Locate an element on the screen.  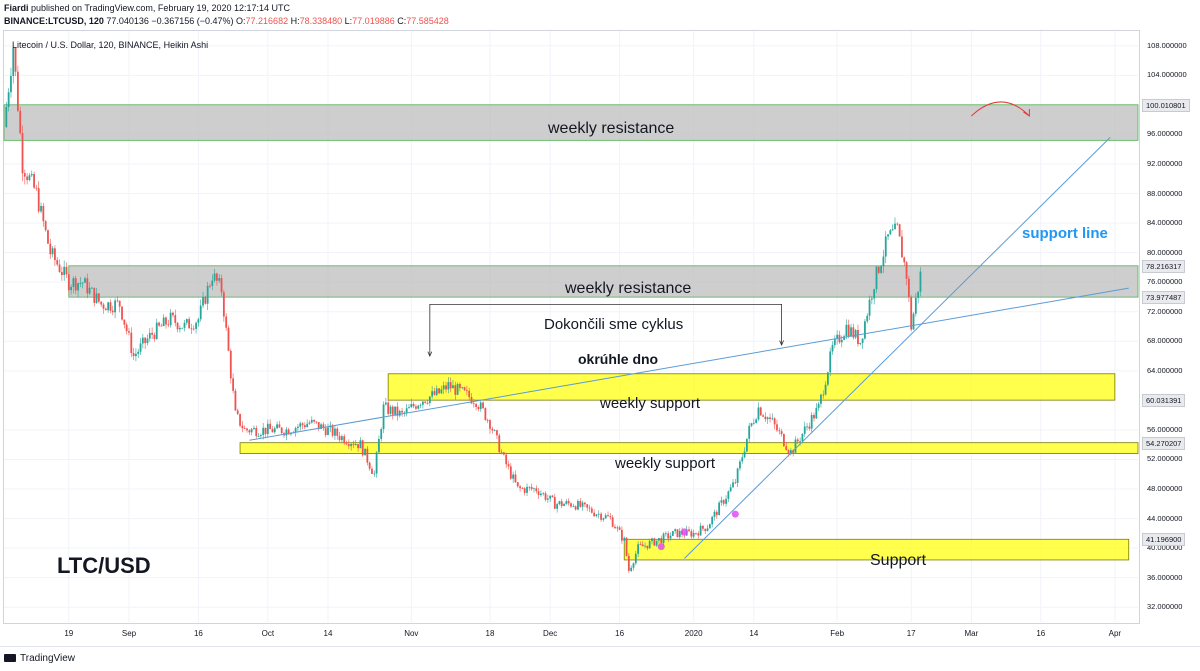
time-axis-tick: Feb is located at coordinates (837, 633).